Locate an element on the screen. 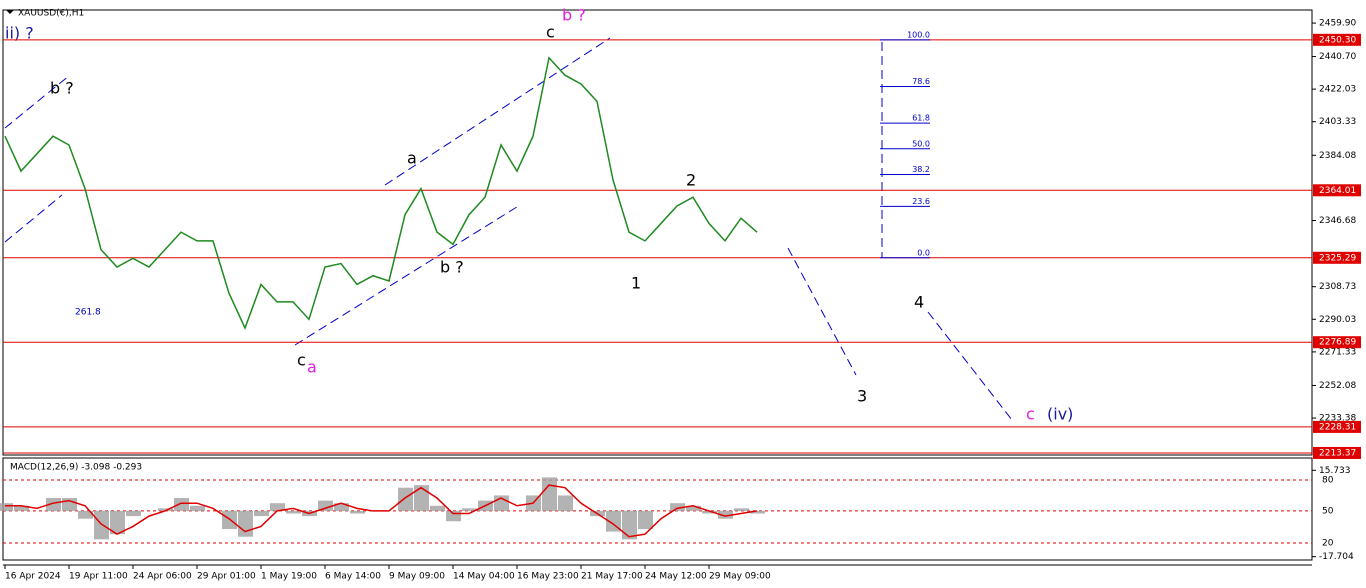  wave-label: 1 is located at coordinates (636, 283).